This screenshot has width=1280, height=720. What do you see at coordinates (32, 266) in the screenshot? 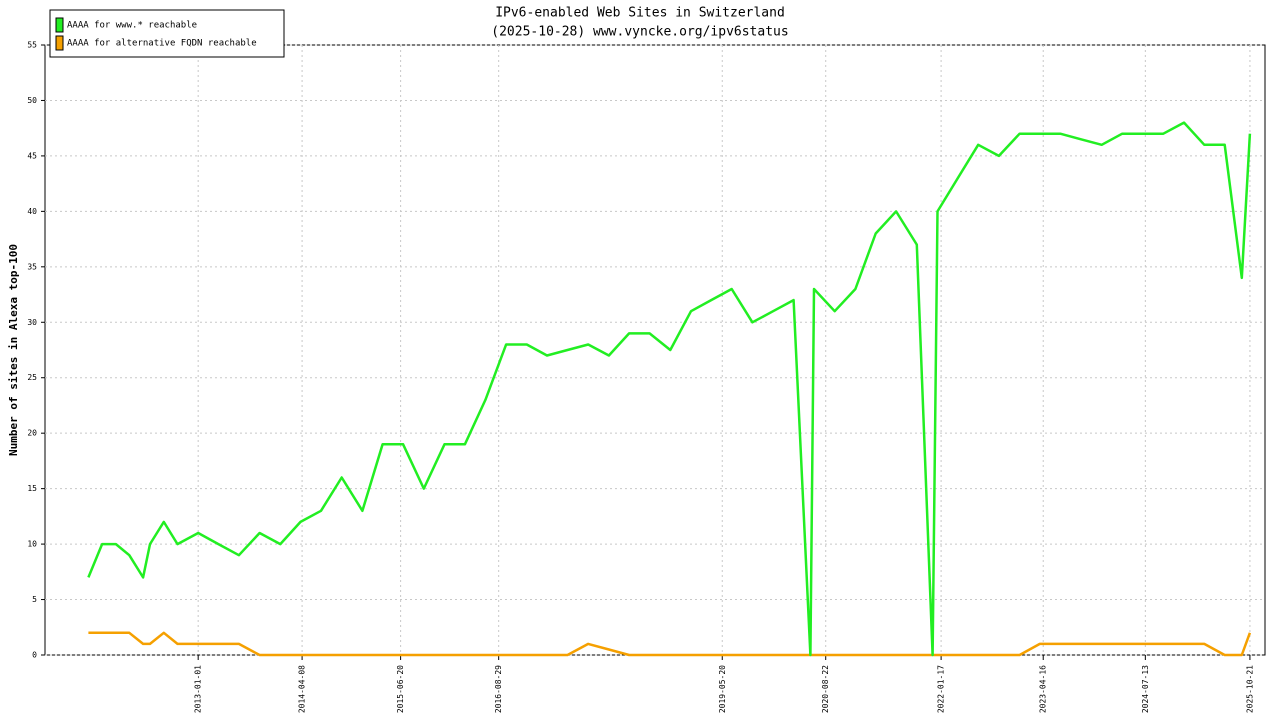
I see `y-tick-label: 35` at bounding box center [32, 266].